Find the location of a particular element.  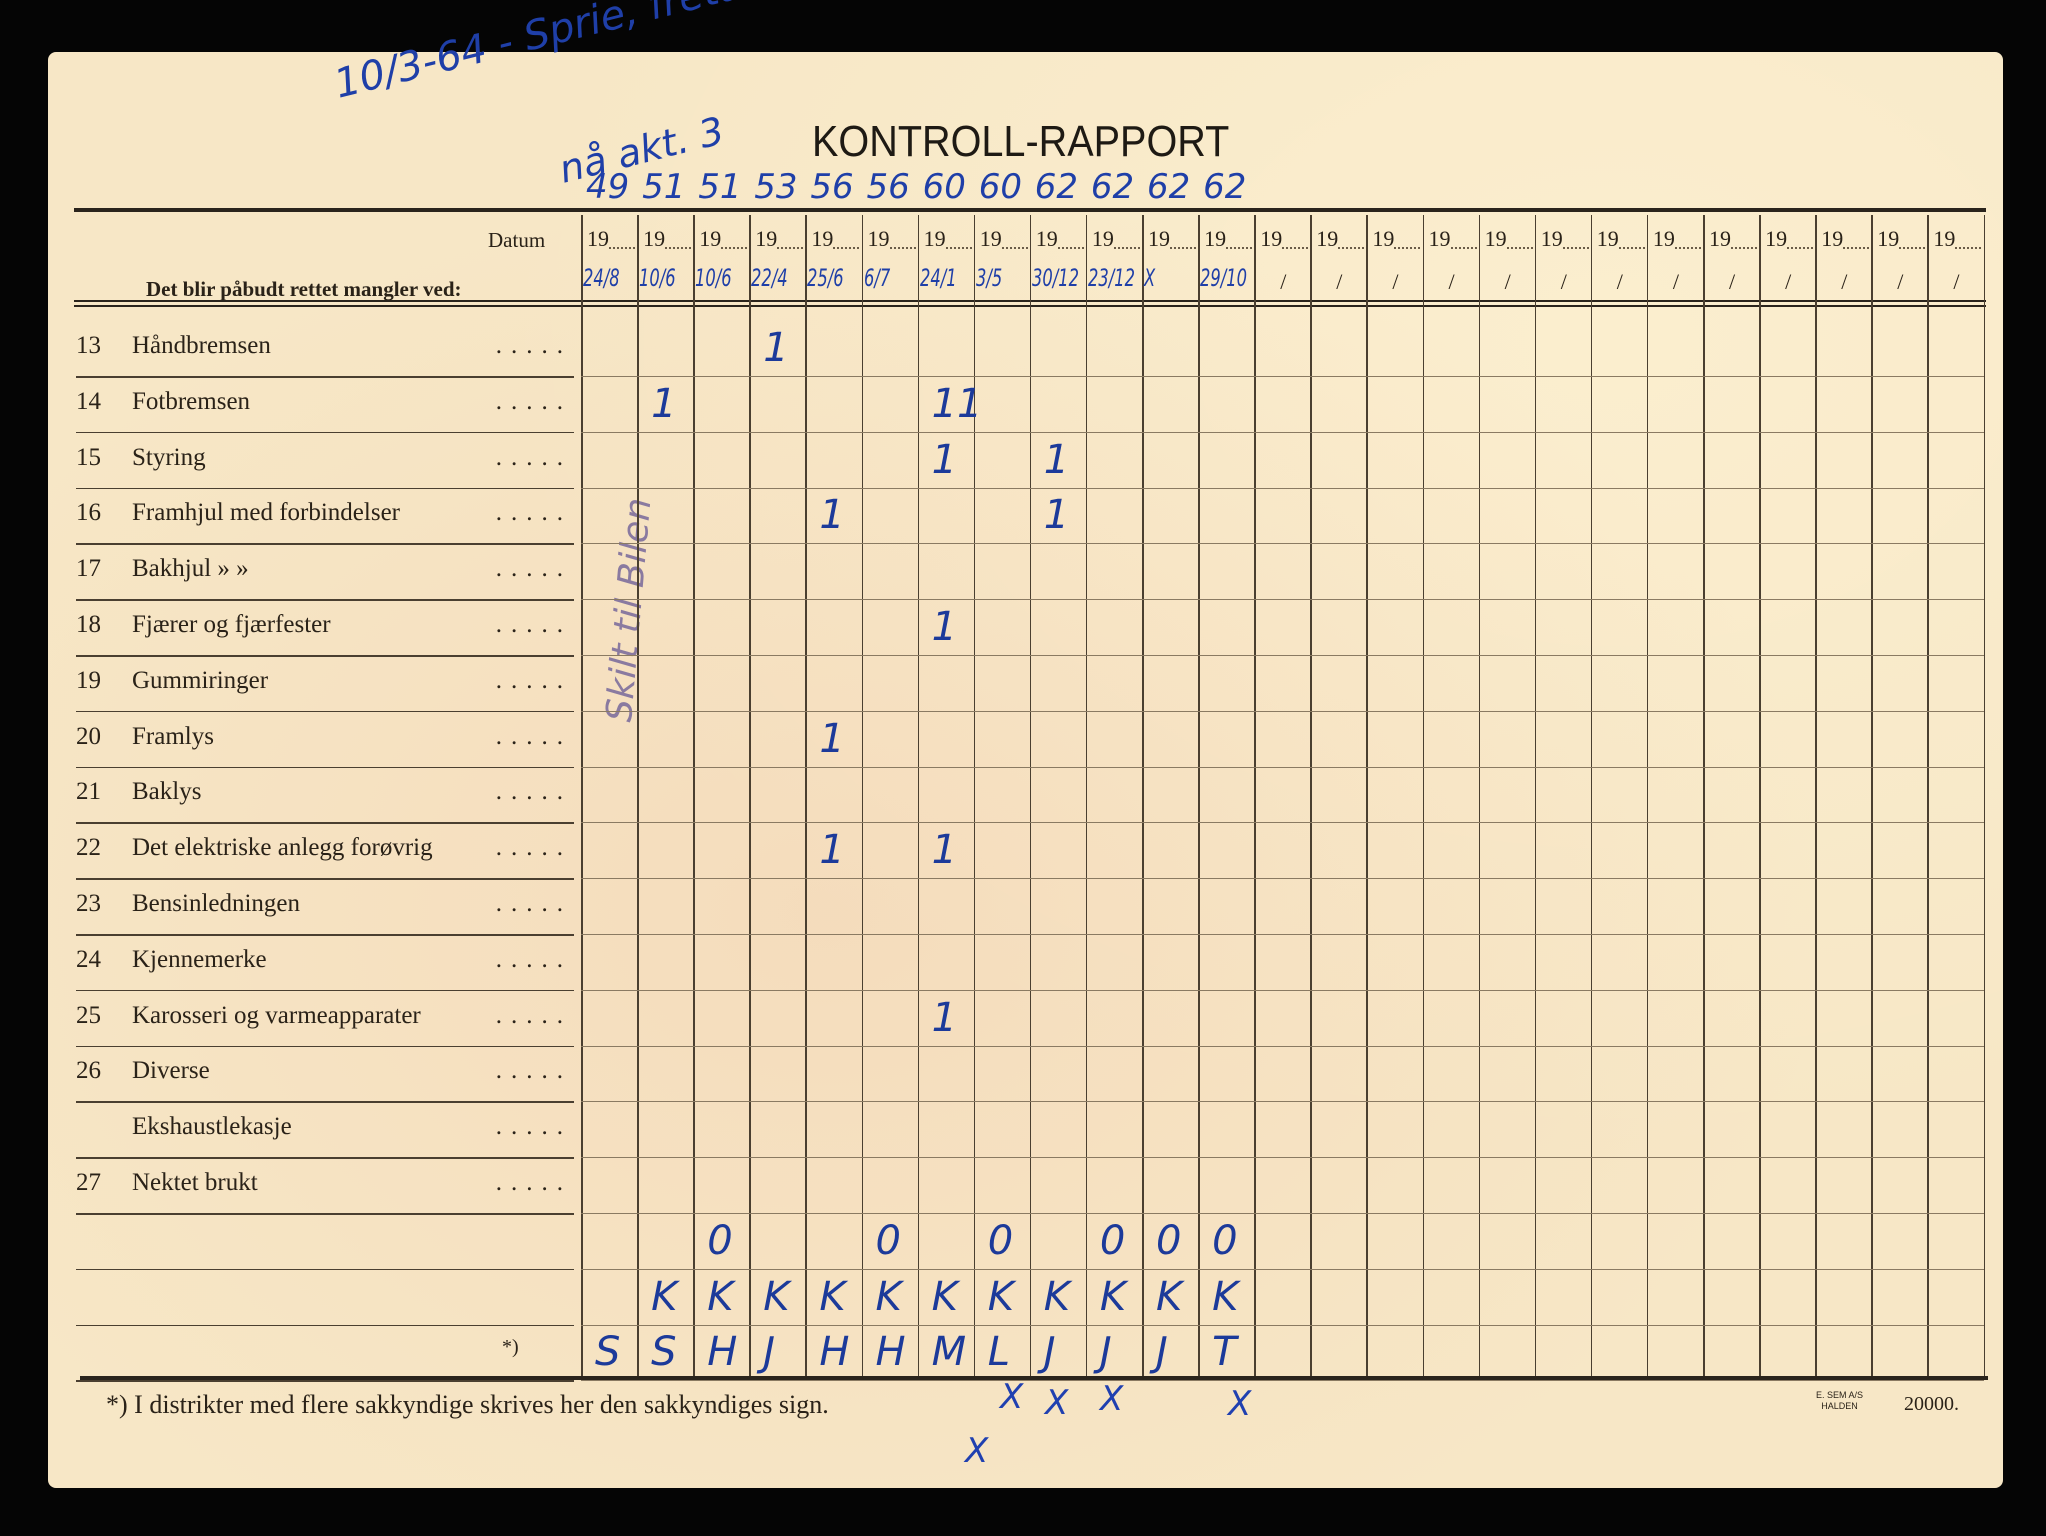

row-label: Det elektriske anlegg forøvrig is located at coordinates (282, 848).